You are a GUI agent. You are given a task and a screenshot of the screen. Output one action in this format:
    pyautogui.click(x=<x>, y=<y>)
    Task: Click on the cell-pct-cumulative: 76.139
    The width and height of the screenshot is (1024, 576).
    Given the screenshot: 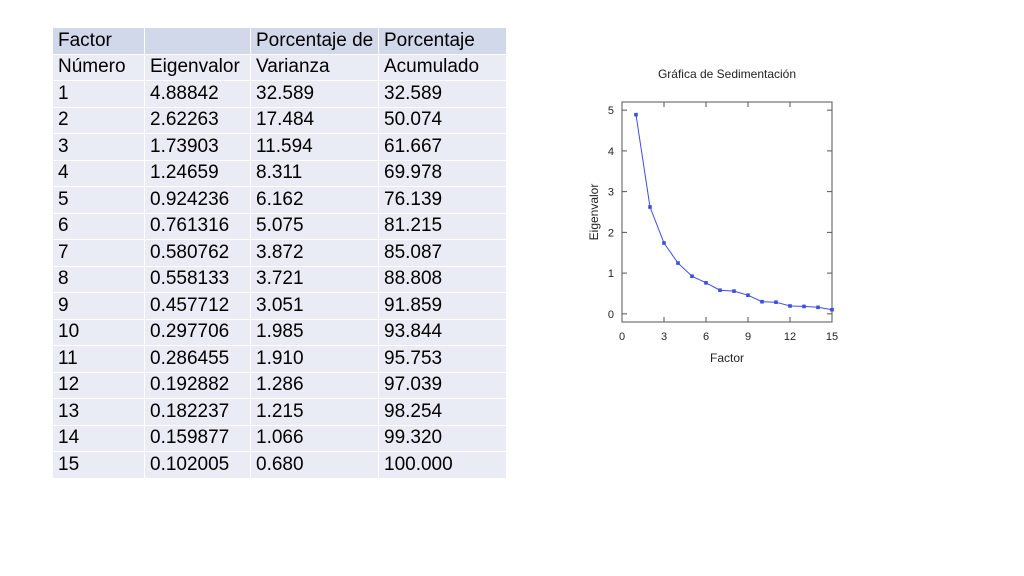 What is the action you would take?
    pyautogui.click(x=442, y=200)
    